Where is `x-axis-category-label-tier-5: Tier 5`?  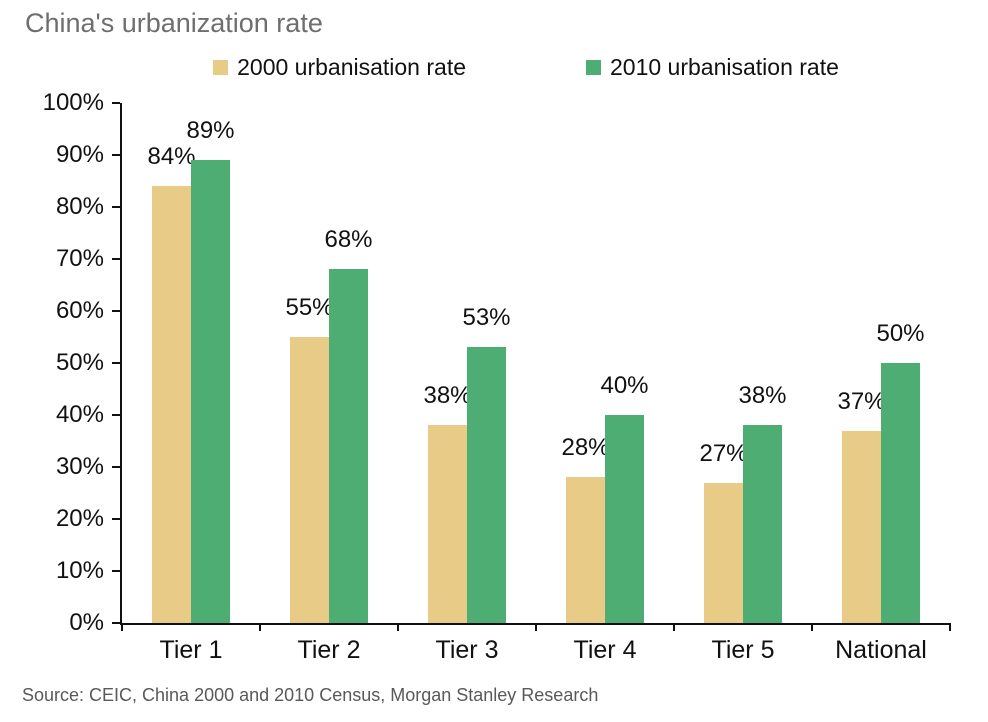
x-axis-category-label-tier-5: Tier 5 is located at coordinates (743, 650).